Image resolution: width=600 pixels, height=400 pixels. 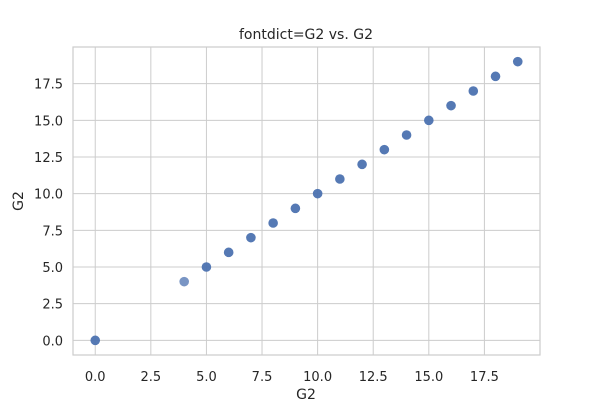 I want to click on y-tick-label: 15.0, so click(x=48, y=121).